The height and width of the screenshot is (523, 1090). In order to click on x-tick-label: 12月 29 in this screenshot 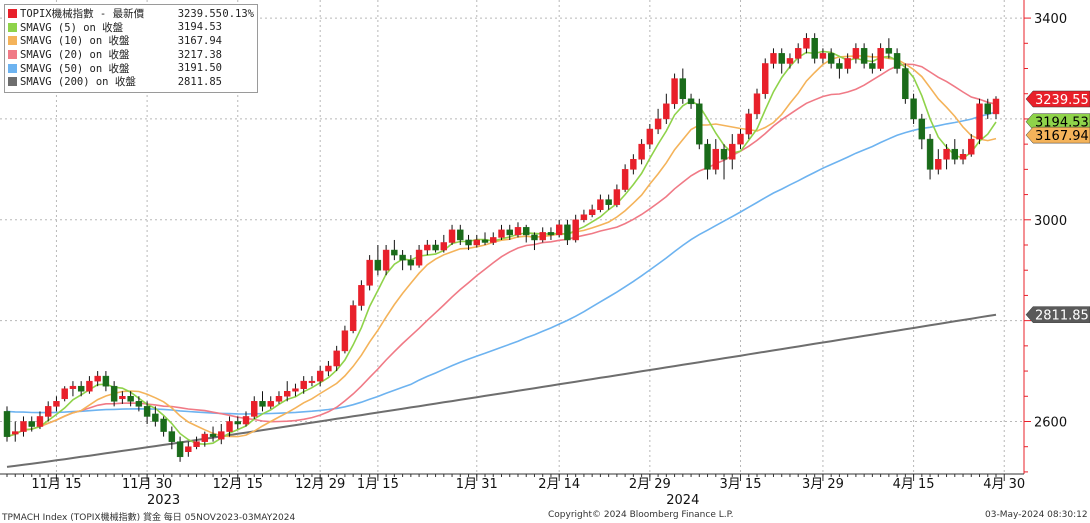, I will do `click(320, 484)`.